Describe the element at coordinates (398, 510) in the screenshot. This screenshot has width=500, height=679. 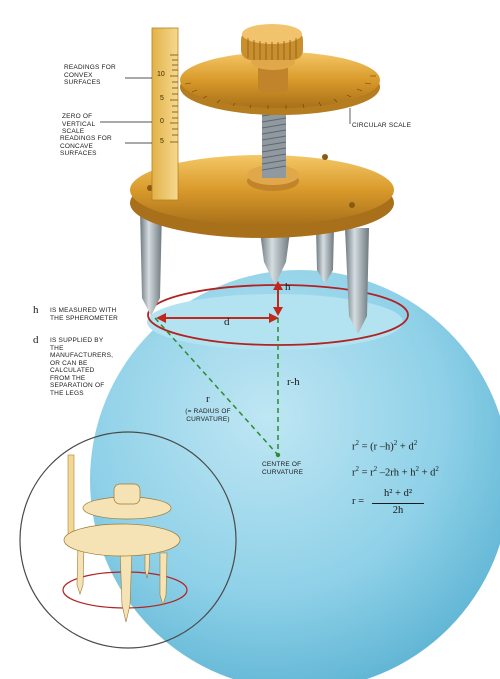
I see `equation-3-denominator: 2h` at that location.